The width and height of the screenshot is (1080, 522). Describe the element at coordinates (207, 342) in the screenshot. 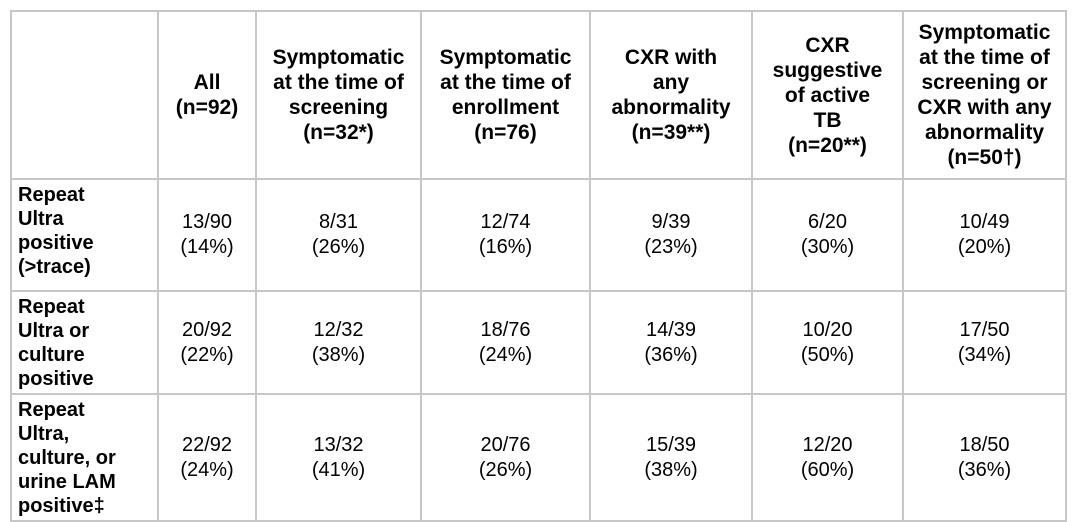

I see `data-cell: 20/92 (22%)` at that location.